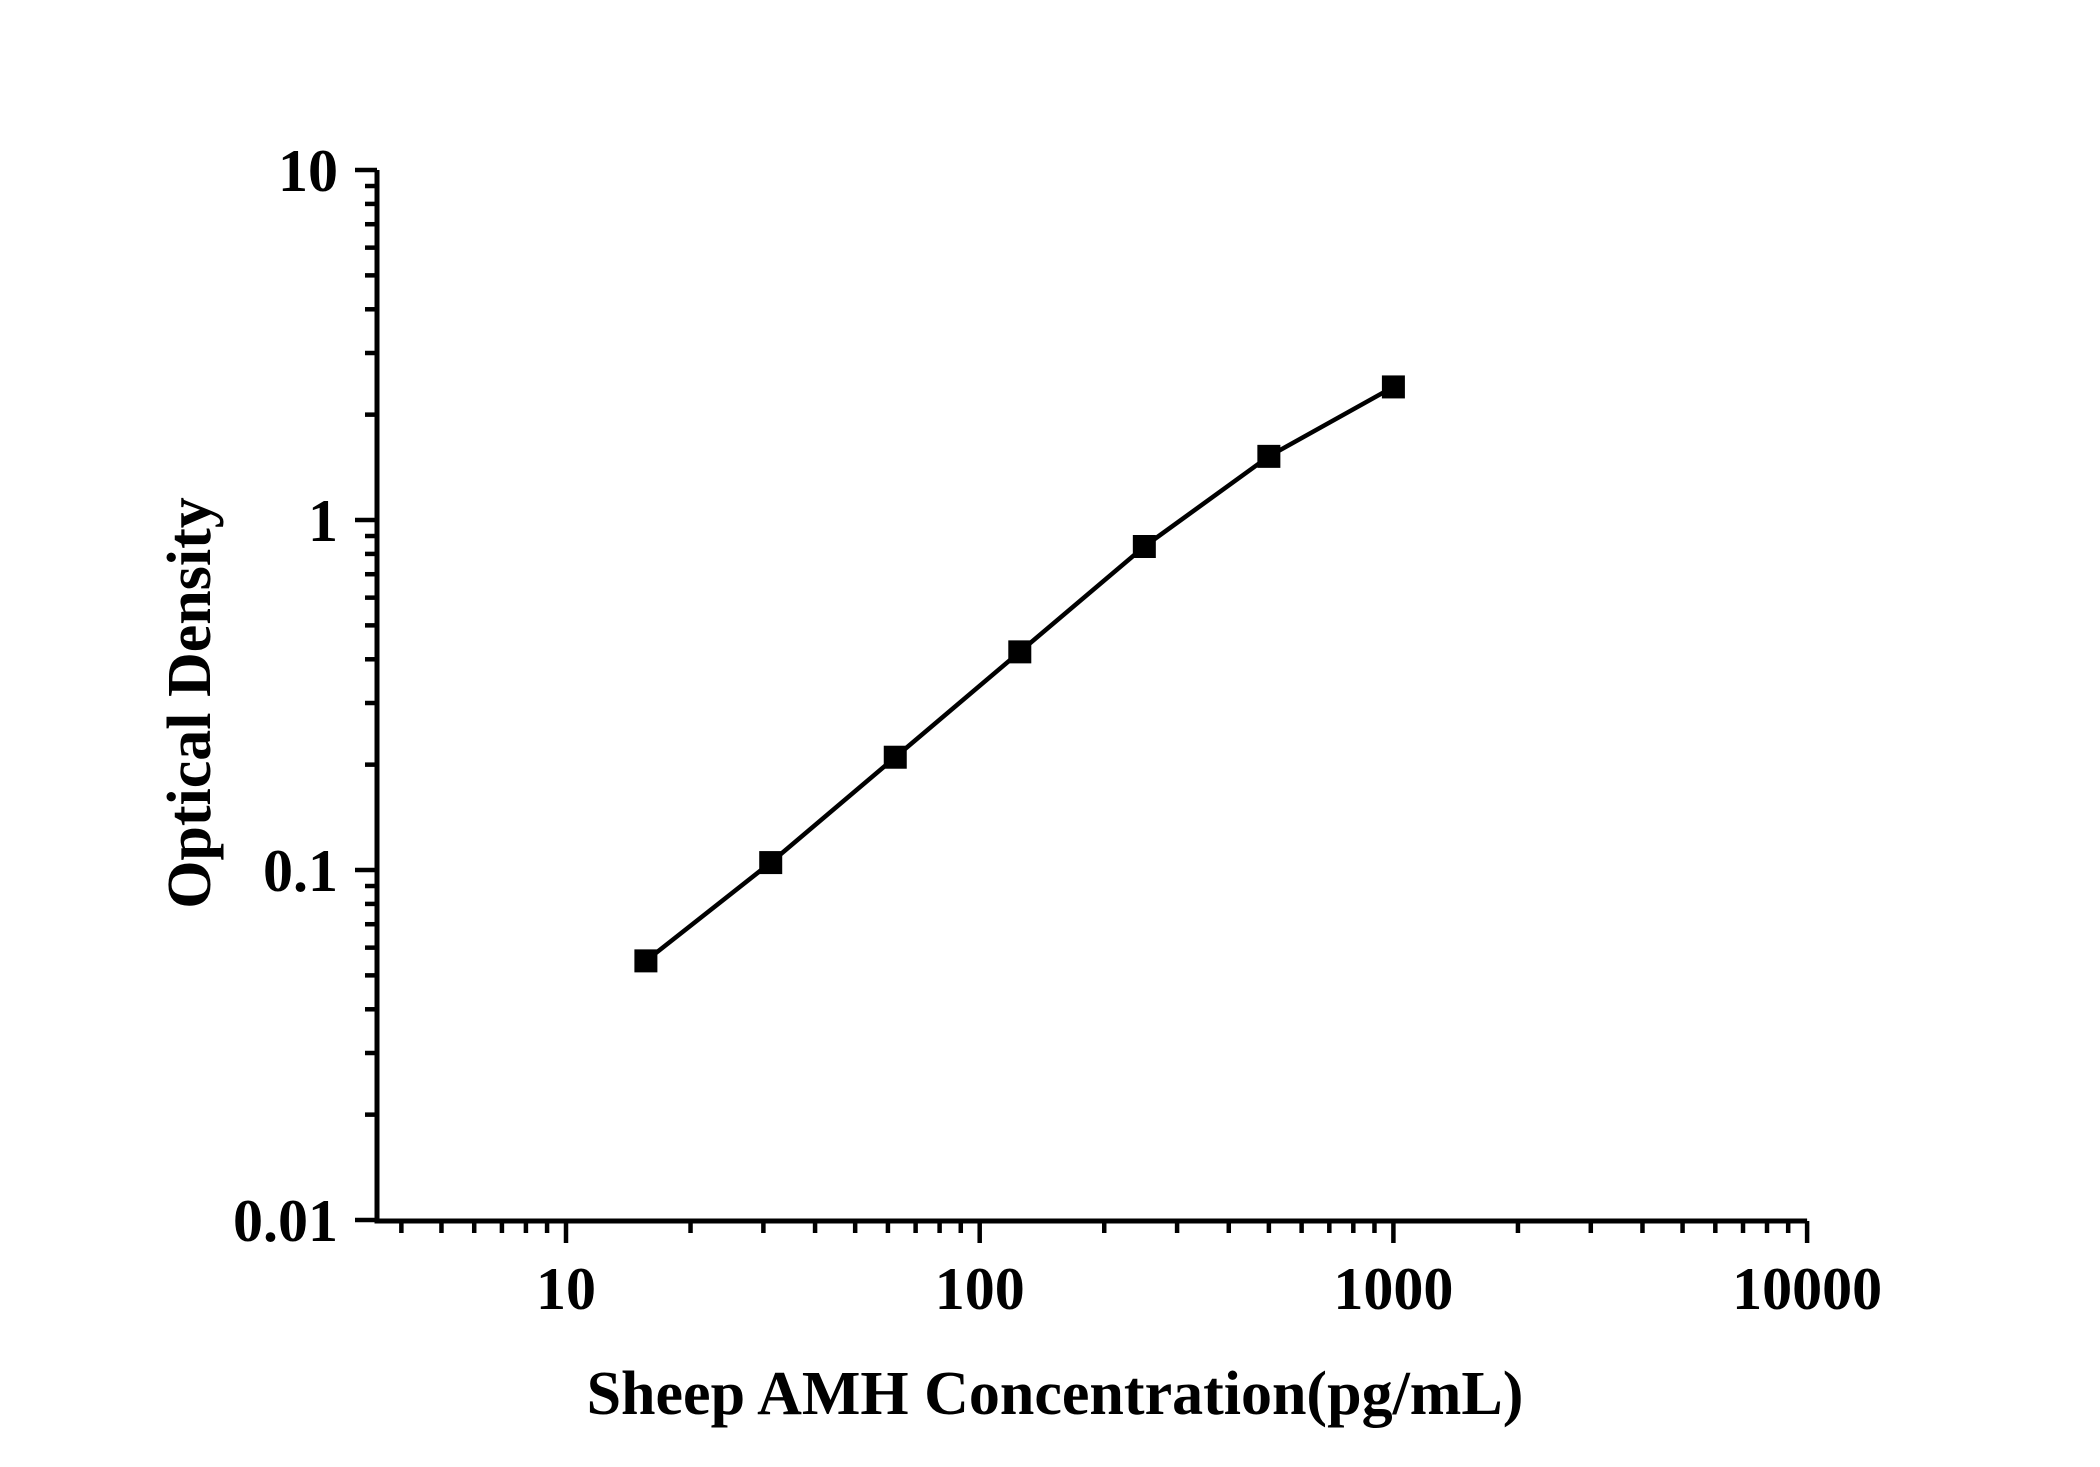 Image resolution: width=2100 pixels, height=1467 pixels. Describe the element at coordinates (308, 171) in the screenshot. I see `y-tick-label: 10` at that location.